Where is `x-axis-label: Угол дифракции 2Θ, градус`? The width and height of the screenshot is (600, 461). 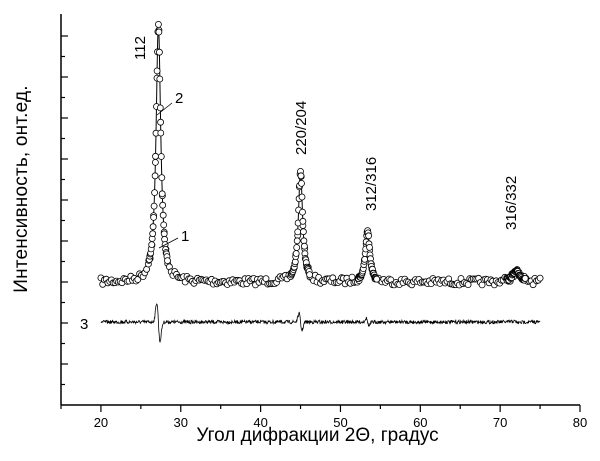 x-axis-label: Угол дифракции 2Θ, градус is located at coordinates (317, 435).